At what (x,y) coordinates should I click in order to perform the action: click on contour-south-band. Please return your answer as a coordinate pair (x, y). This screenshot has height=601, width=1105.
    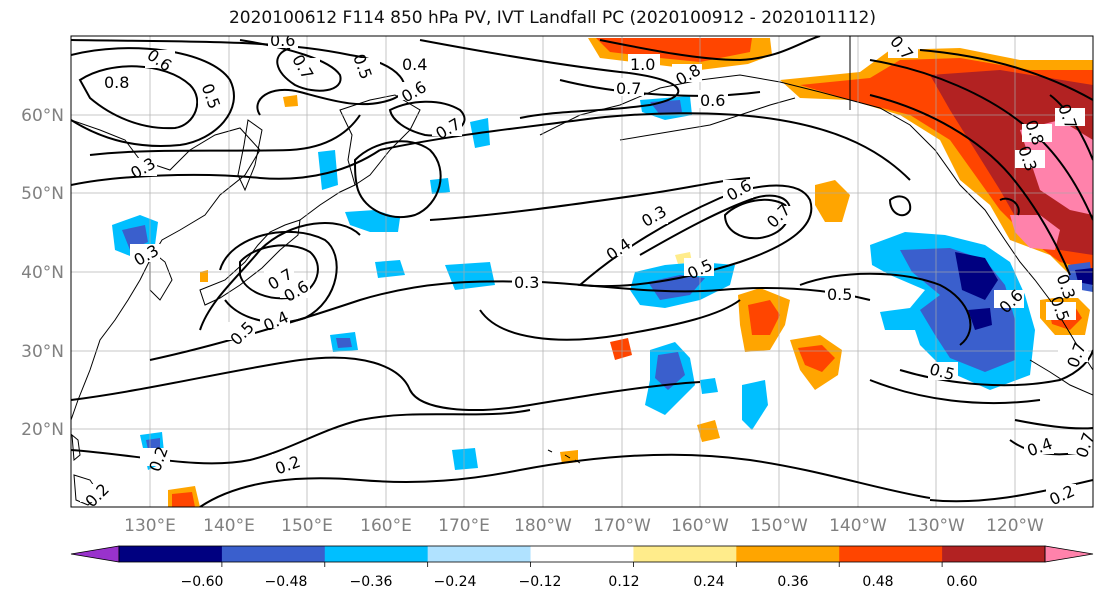
    Looking at the image, I should click on (386, 383).